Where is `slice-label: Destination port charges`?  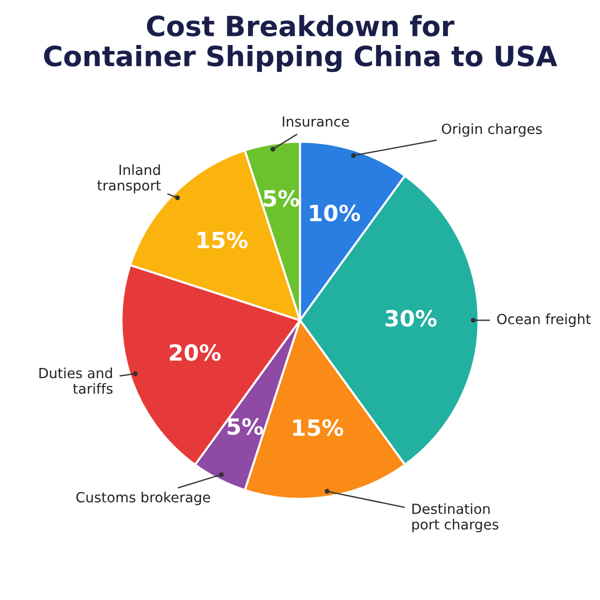 slice-label: Destination port charges is located at coordinates (455, 517).